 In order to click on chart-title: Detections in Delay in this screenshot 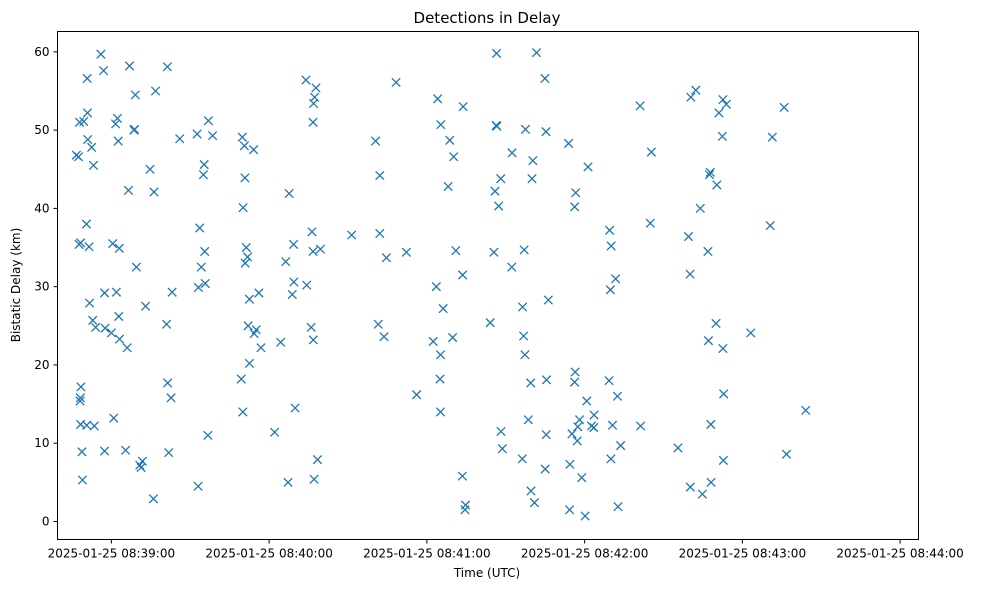, I will do `click(487, 18)`.